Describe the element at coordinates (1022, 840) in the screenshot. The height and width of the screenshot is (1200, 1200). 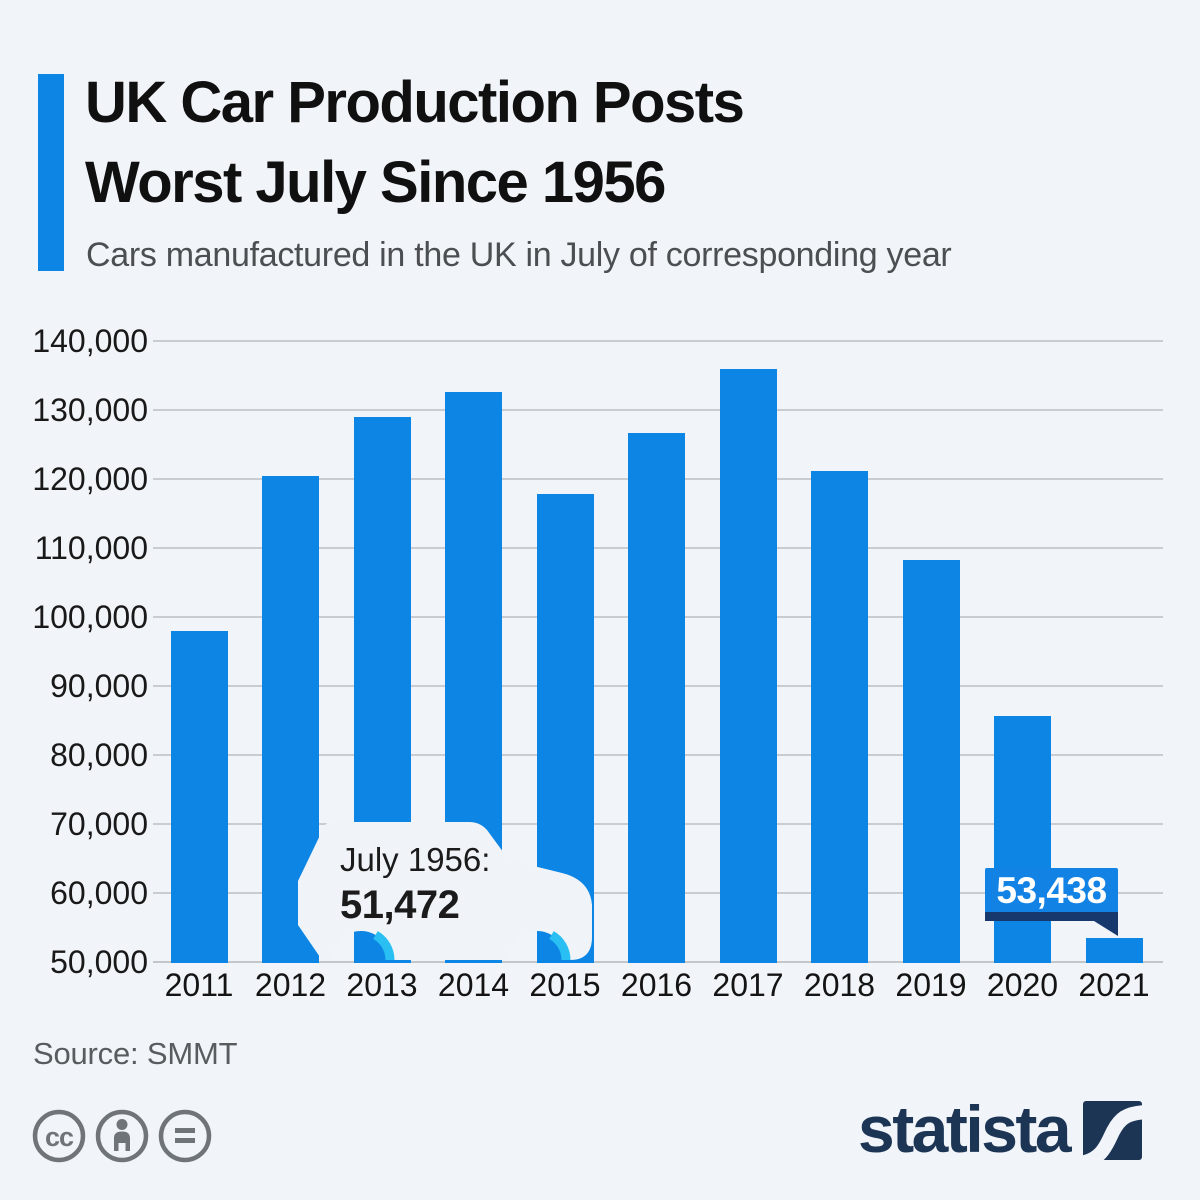
I see `bar-2020` at that location.